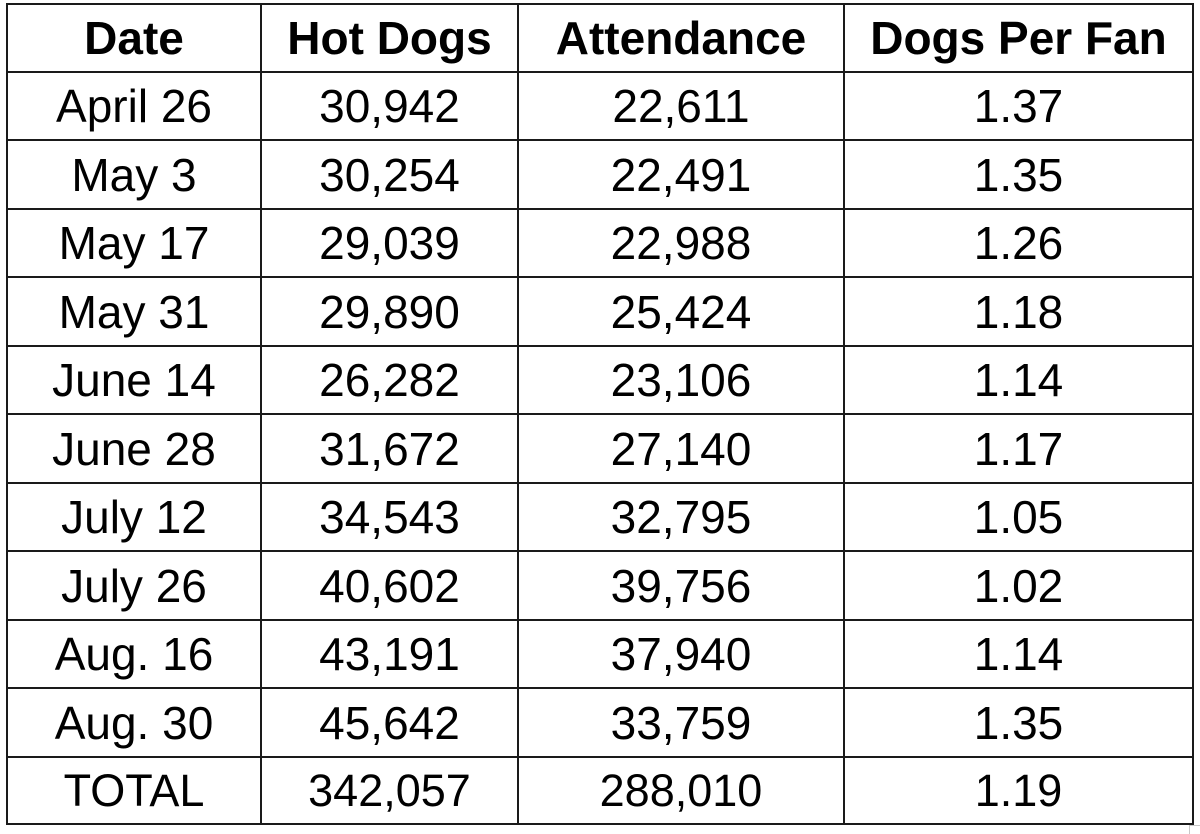  Describe the element at coordinates (681, 380) in the screenshot. I see `cell-attendance: 23,106` at that location.